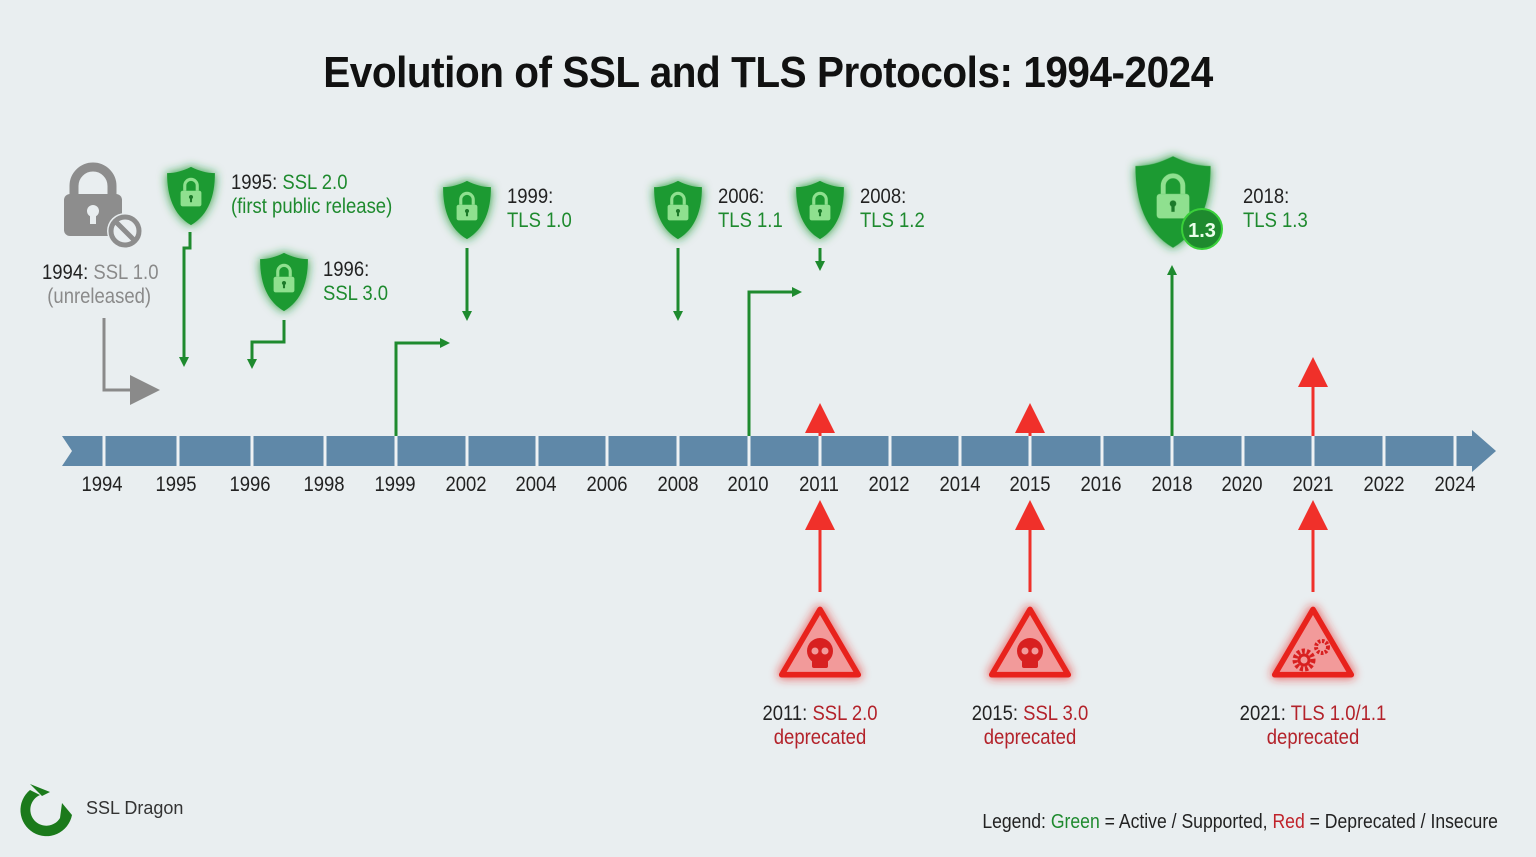 This screenshot has height=857, width=1536. What do you see at coordinates (1455, 484) in the screenshot?
I see `year-tick: 2024` at bounding box center [1455, 484].